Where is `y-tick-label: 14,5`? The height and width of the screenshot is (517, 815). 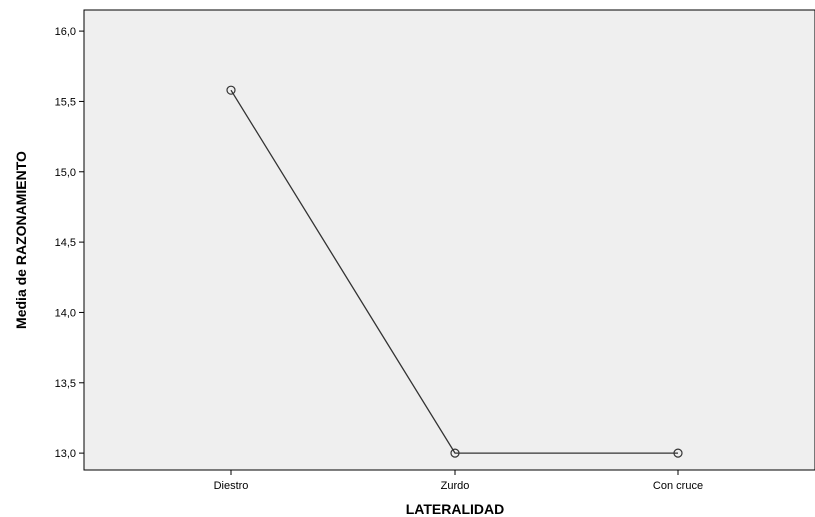
y-tick-label: 14,5 is located at coordinates (65, 243).